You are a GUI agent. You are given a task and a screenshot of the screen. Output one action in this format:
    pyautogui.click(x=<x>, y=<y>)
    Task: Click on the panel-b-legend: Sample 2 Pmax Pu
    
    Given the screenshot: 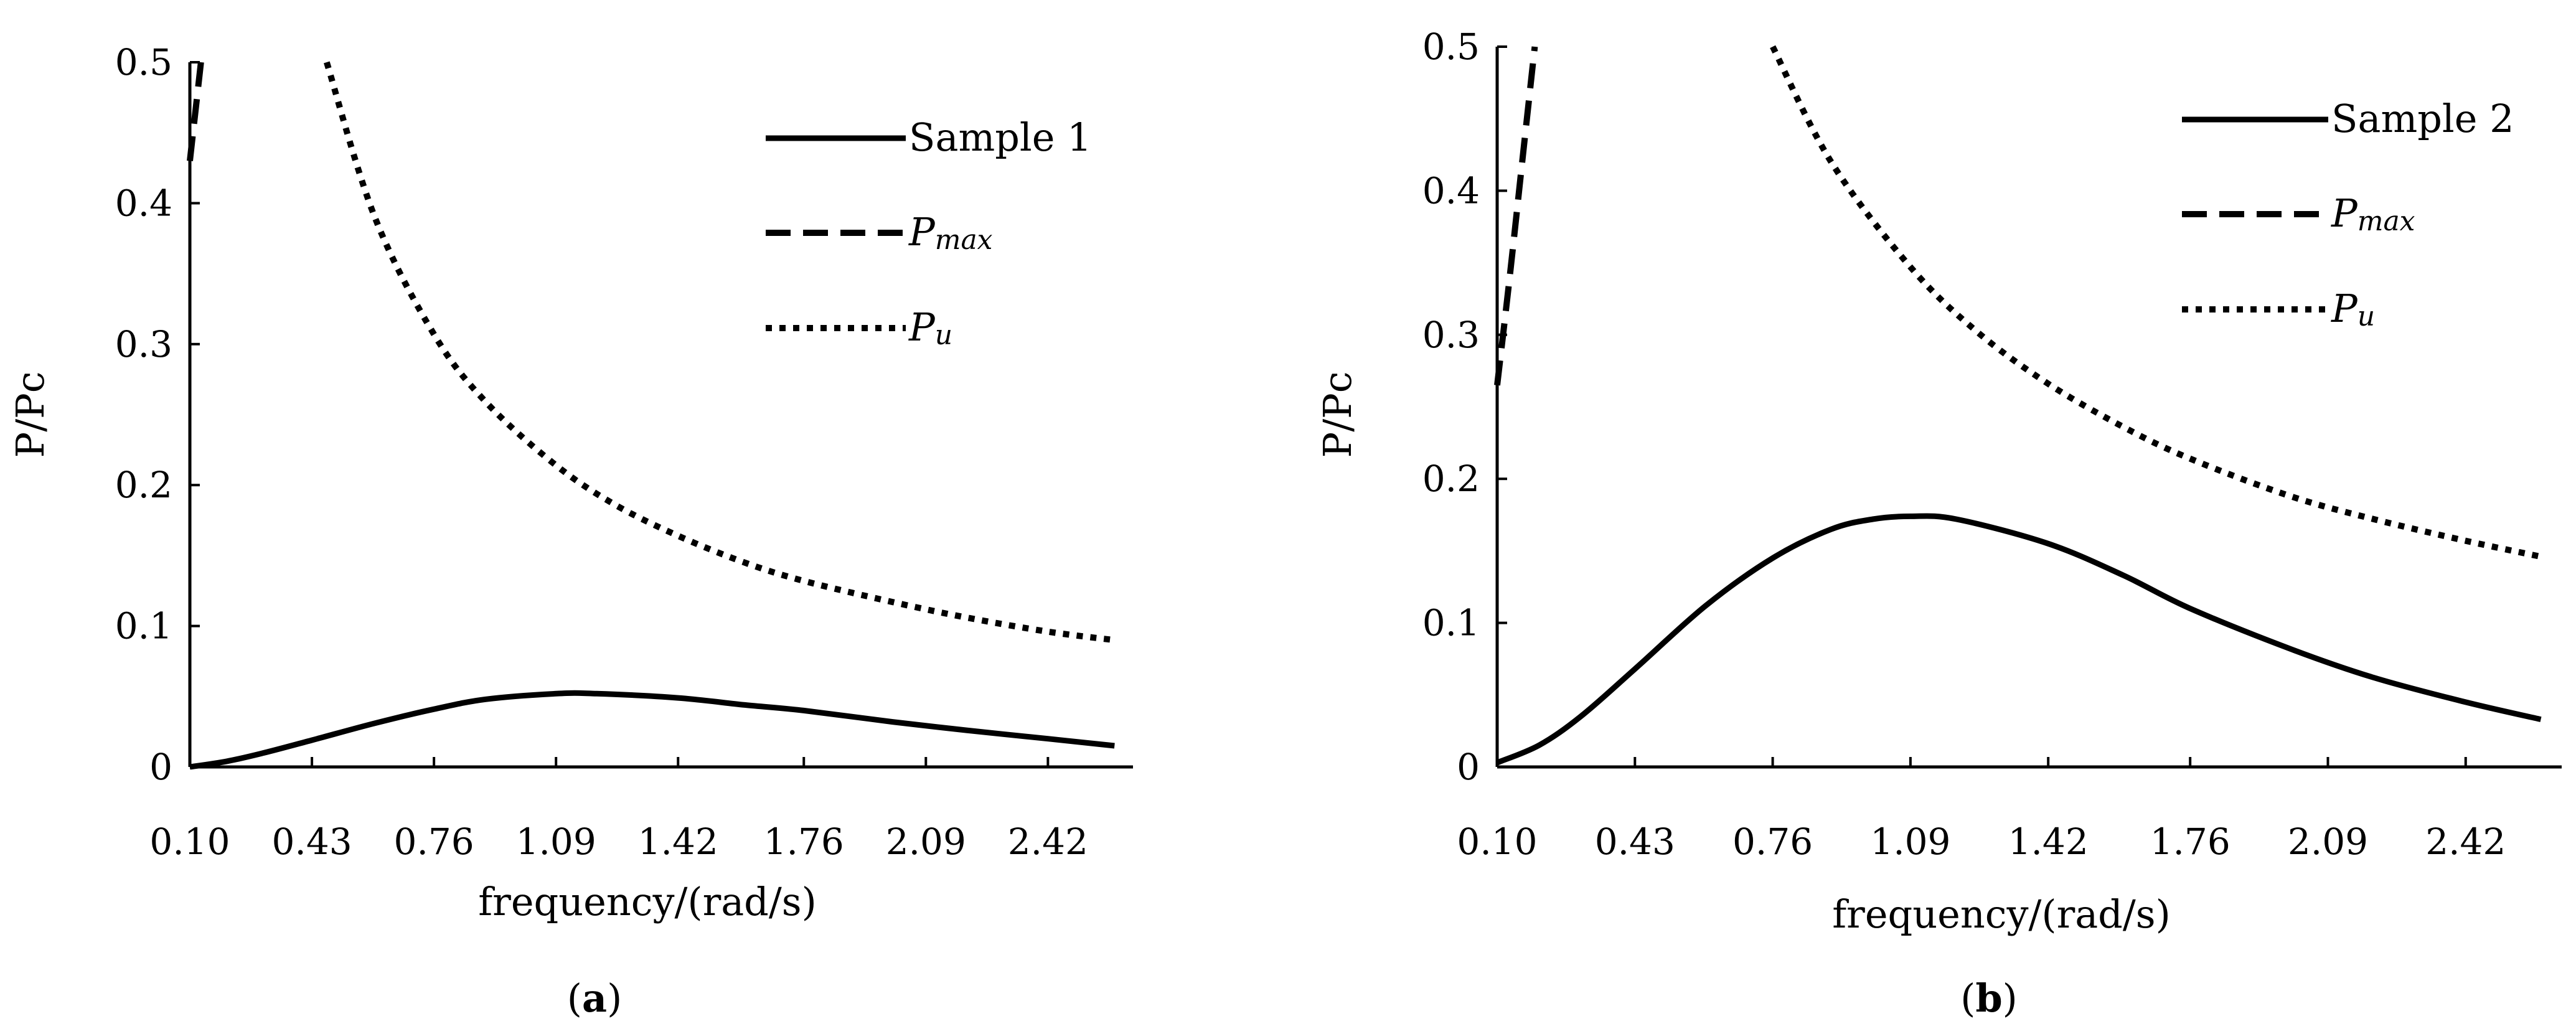 What is the action you would take?
    pyautogui.click(x=2348, y=214)
    